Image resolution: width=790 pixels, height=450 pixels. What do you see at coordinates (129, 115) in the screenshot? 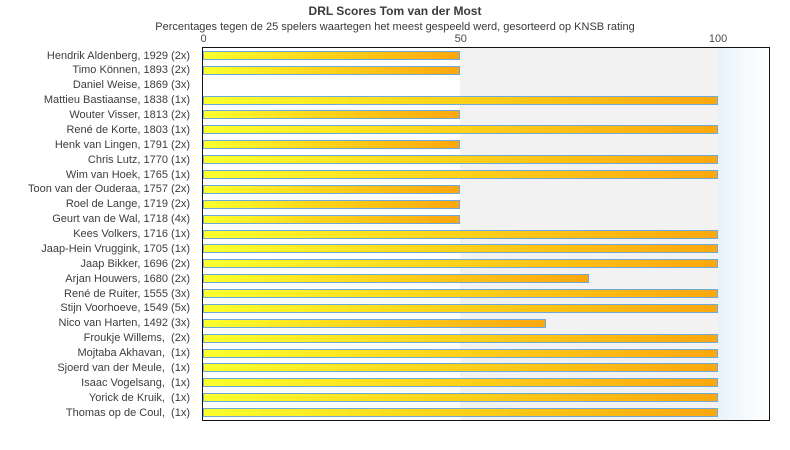
I see `category-label: Wouter Visser, 1813 (2x)` at bounding box center [129, 115].